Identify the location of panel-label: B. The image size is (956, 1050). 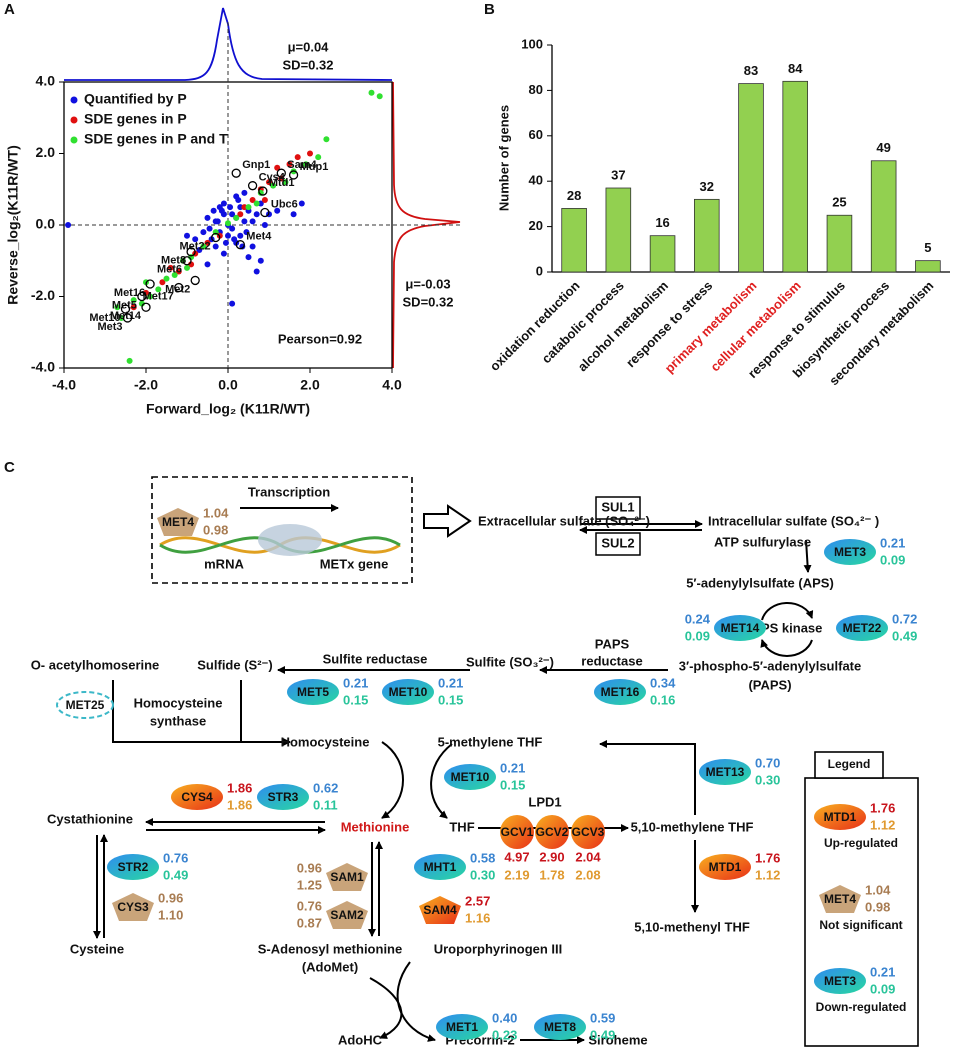
(489, 9).